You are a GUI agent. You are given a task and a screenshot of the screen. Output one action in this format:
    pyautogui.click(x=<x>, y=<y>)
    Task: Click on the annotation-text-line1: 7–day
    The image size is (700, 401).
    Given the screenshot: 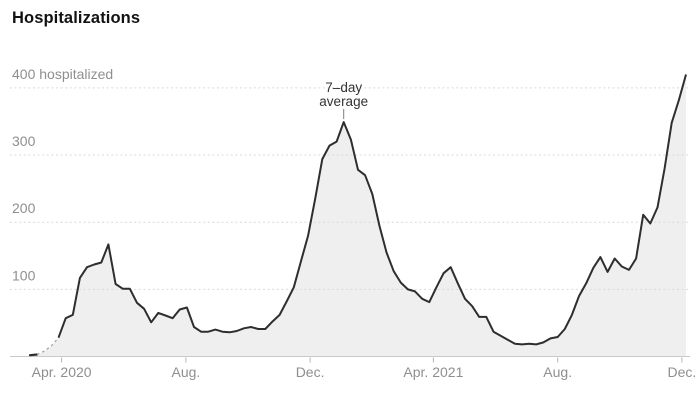 What is the action you would take?
    pyautogui.click(x=343, y=87)
    